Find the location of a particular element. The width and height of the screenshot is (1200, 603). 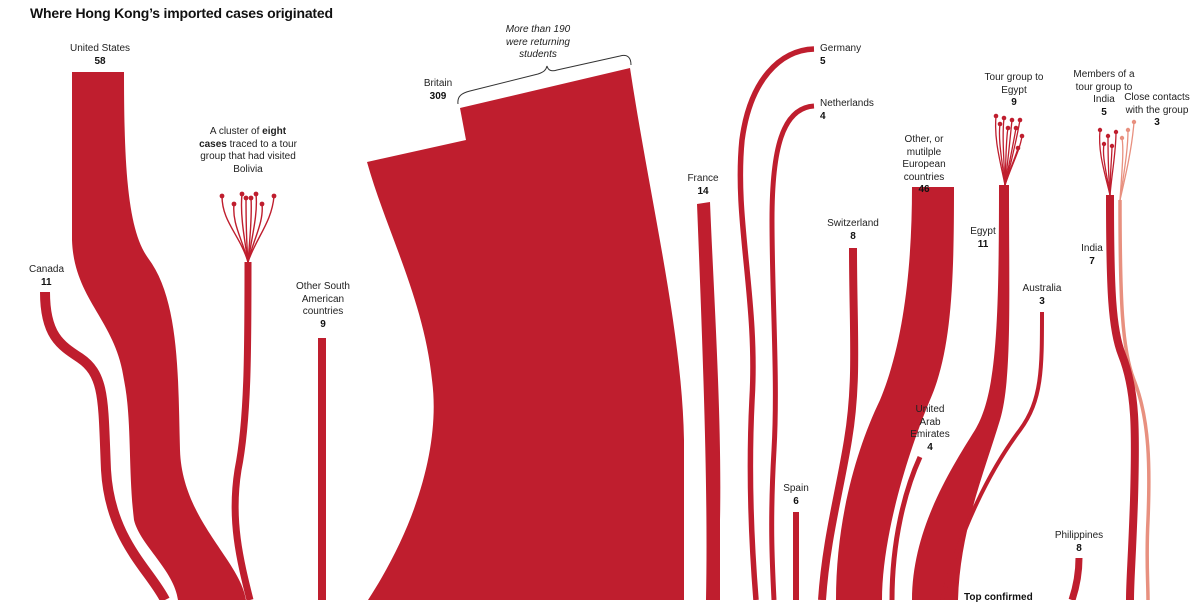

node-name: Egypt is located at coordinates (983, 231).